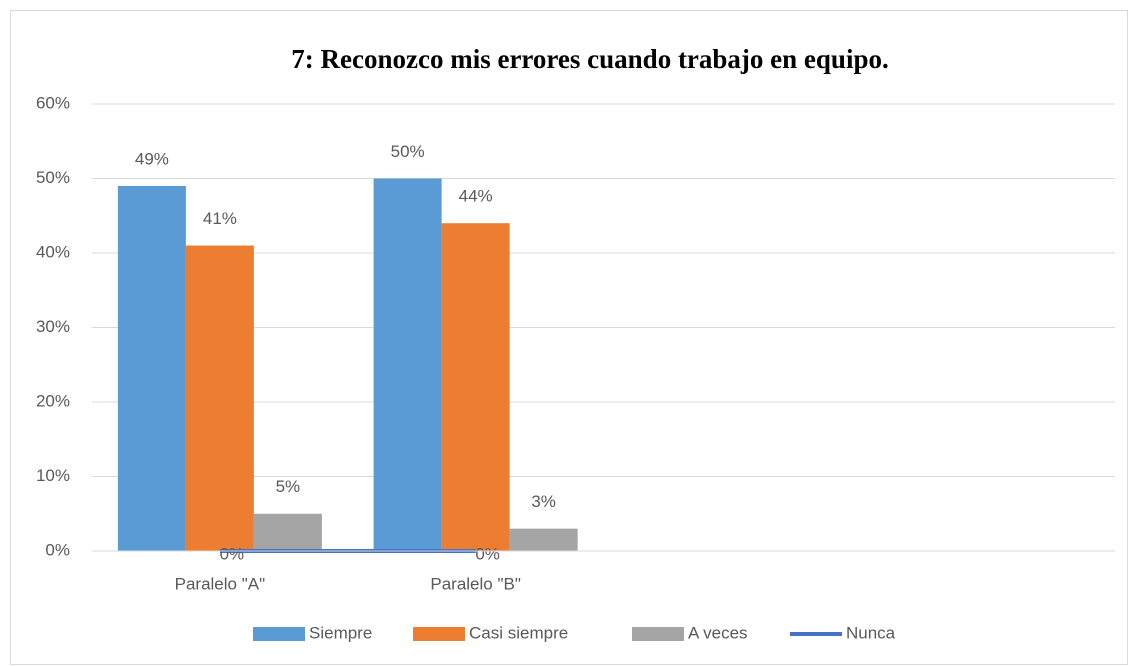 This screenshot has height=666, width=1131. I want to click on data-label: 3%, so click(543, 501).